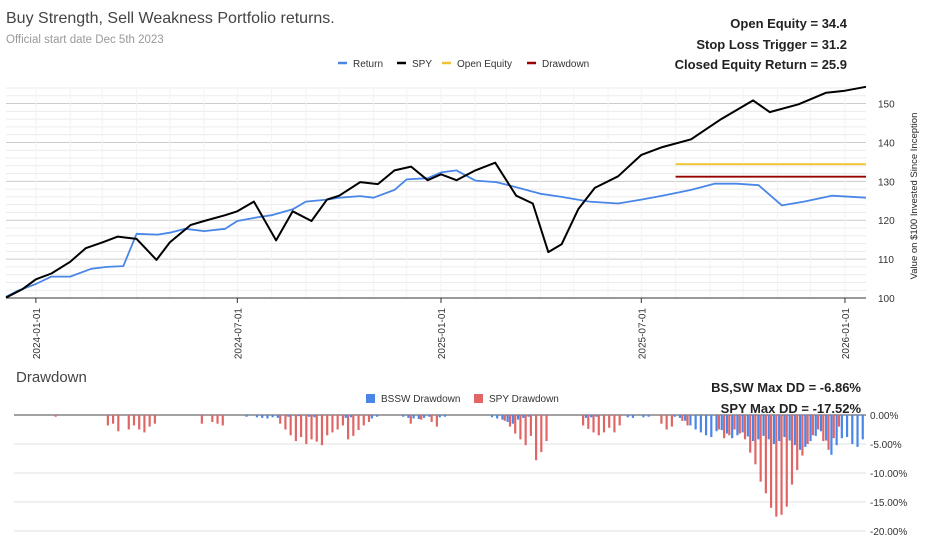 Image resolution: width=925 pixels, height=547 pixels. What do you see at coordinates (524, 399) in the screenshot?
I see `dd-legend-label: SPY Drawdown` at bounding box center [524, 399].